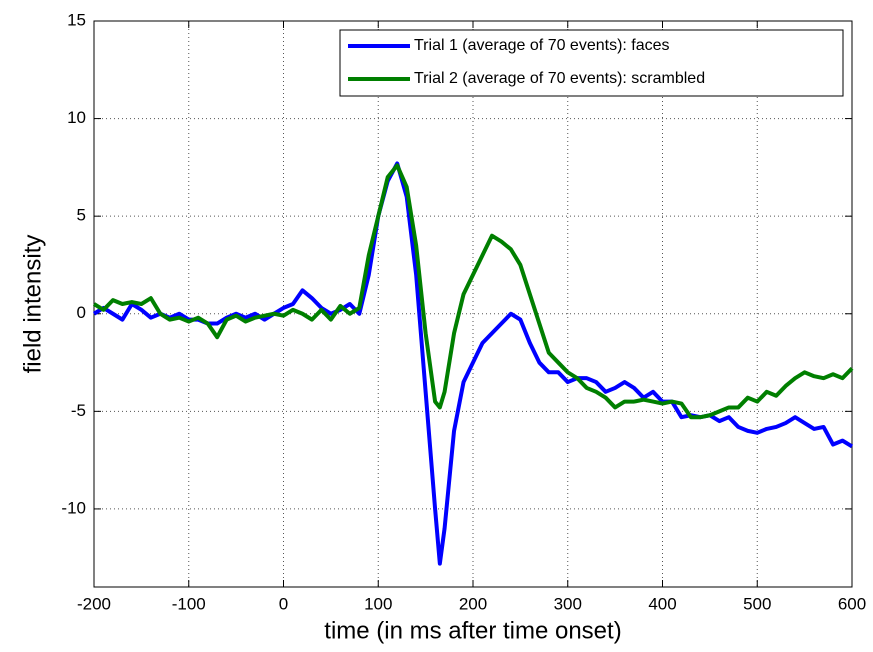 The image size is (873, 652). What do you see at coordinates (852, 603) in the screenshot?
I see `x-tick-label: 600` at bounding box center [852, 603].